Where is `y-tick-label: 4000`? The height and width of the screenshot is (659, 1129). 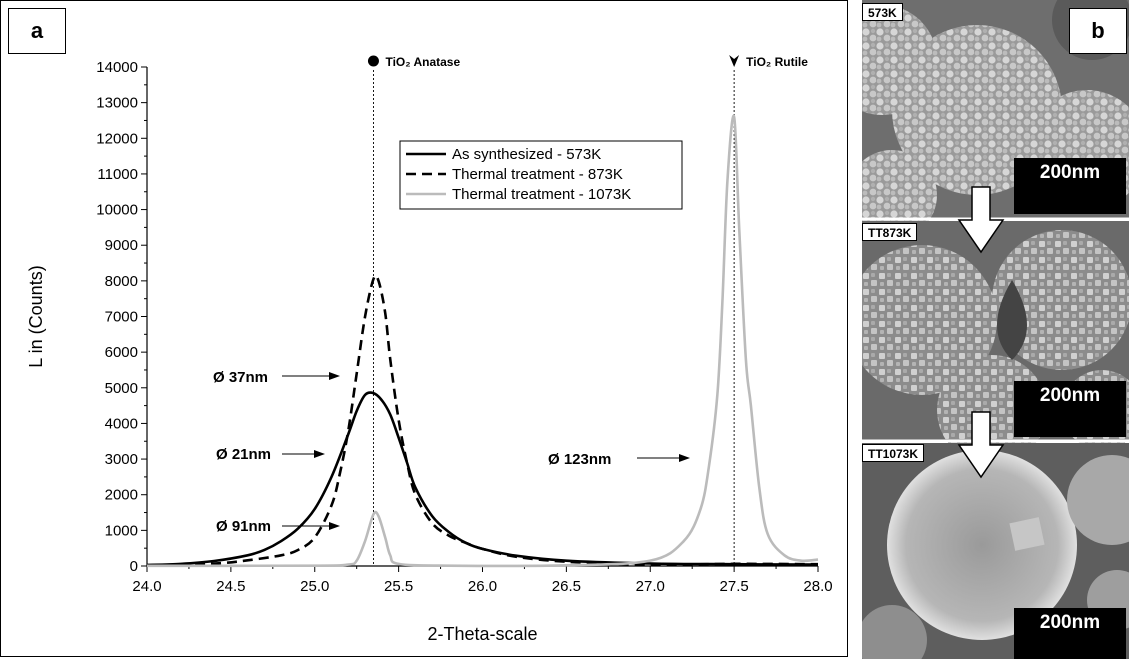 y-tick-label: 4000 is located at coordinates (121, 423).